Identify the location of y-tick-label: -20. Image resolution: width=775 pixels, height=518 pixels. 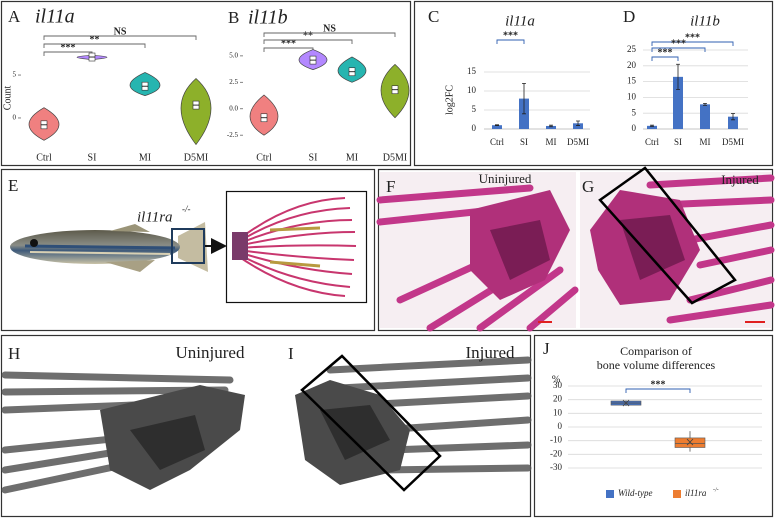
(556, 453).